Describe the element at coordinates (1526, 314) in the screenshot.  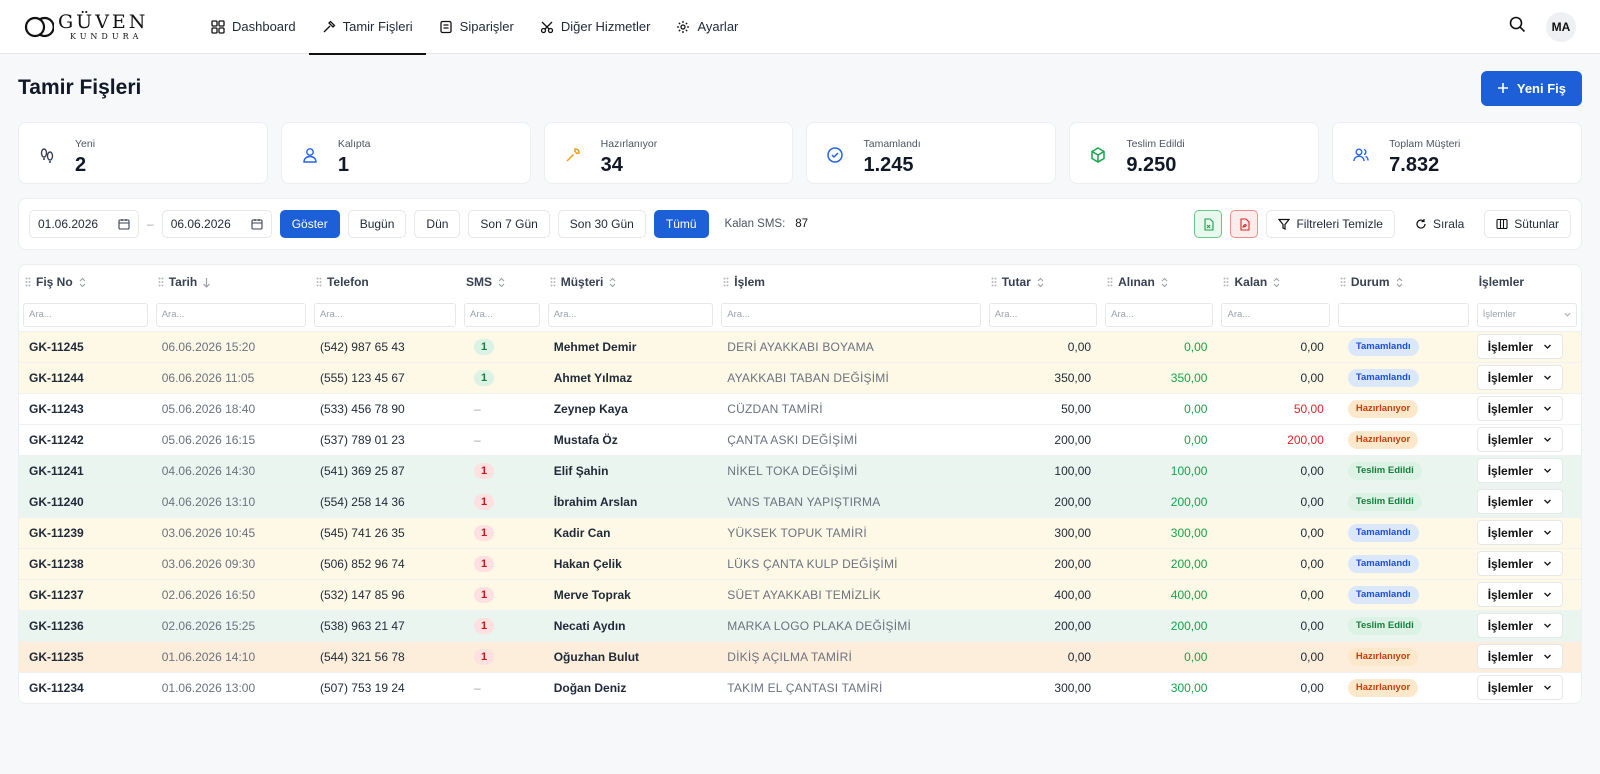
I see `actions-filter-select: İşlemler` at that location.